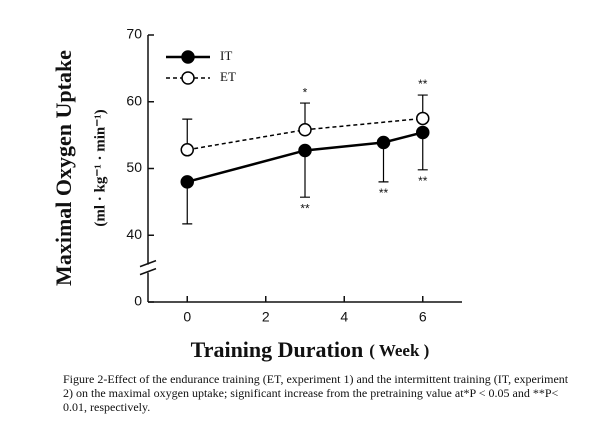  What do you see at coordinates (138, 301) in the screenshot?
I see `y-tick-label: 0` at bounding box center [138, 301].